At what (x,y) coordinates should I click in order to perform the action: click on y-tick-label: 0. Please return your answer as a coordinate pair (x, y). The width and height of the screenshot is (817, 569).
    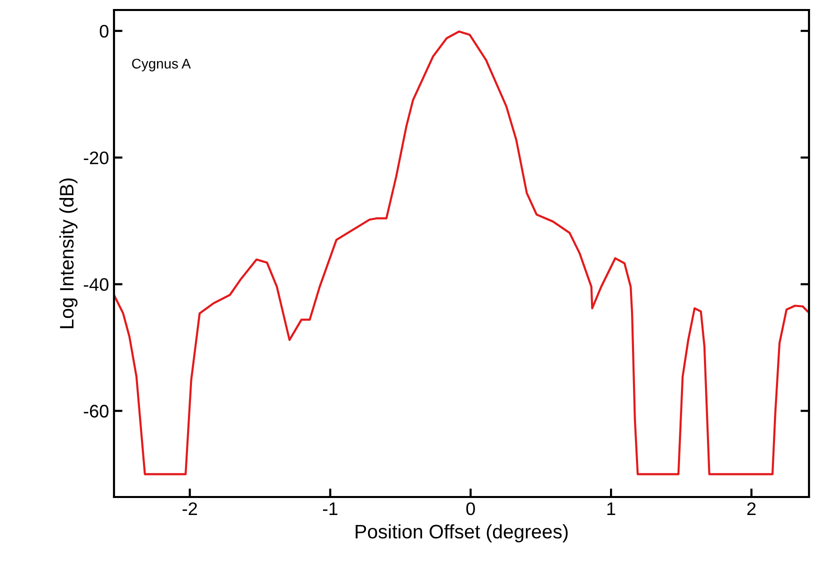
    Looking at the image, I should click on (104, 31).